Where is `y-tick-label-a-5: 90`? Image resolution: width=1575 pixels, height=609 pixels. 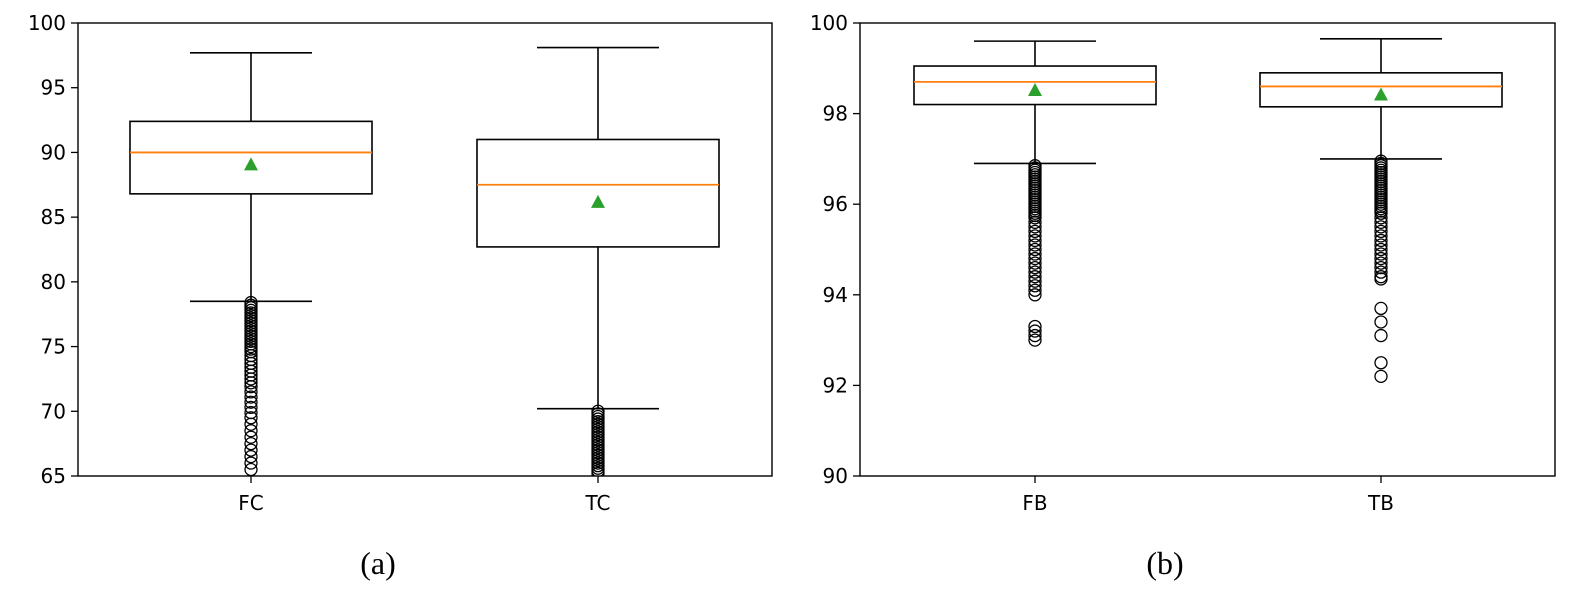
y-tick-label-a-5: 90 is located at coordinates (53, 152).